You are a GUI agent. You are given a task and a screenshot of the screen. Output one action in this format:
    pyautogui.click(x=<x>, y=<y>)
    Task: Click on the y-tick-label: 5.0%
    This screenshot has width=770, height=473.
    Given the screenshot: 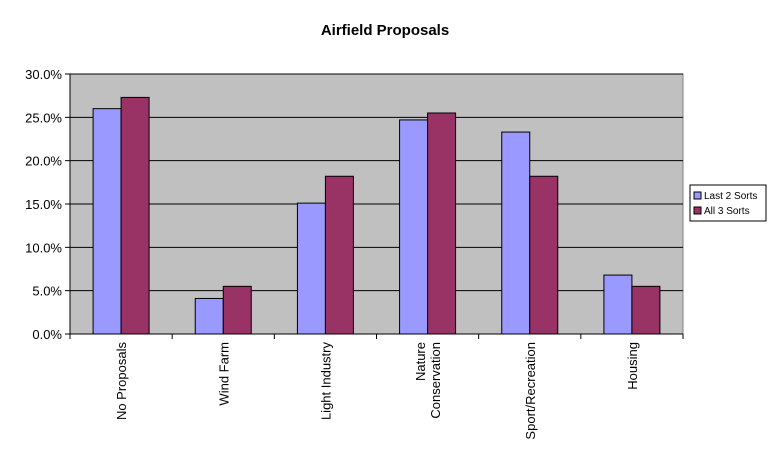 What is the action you would take?
    pyautogui.click(x=47, y=291)
    